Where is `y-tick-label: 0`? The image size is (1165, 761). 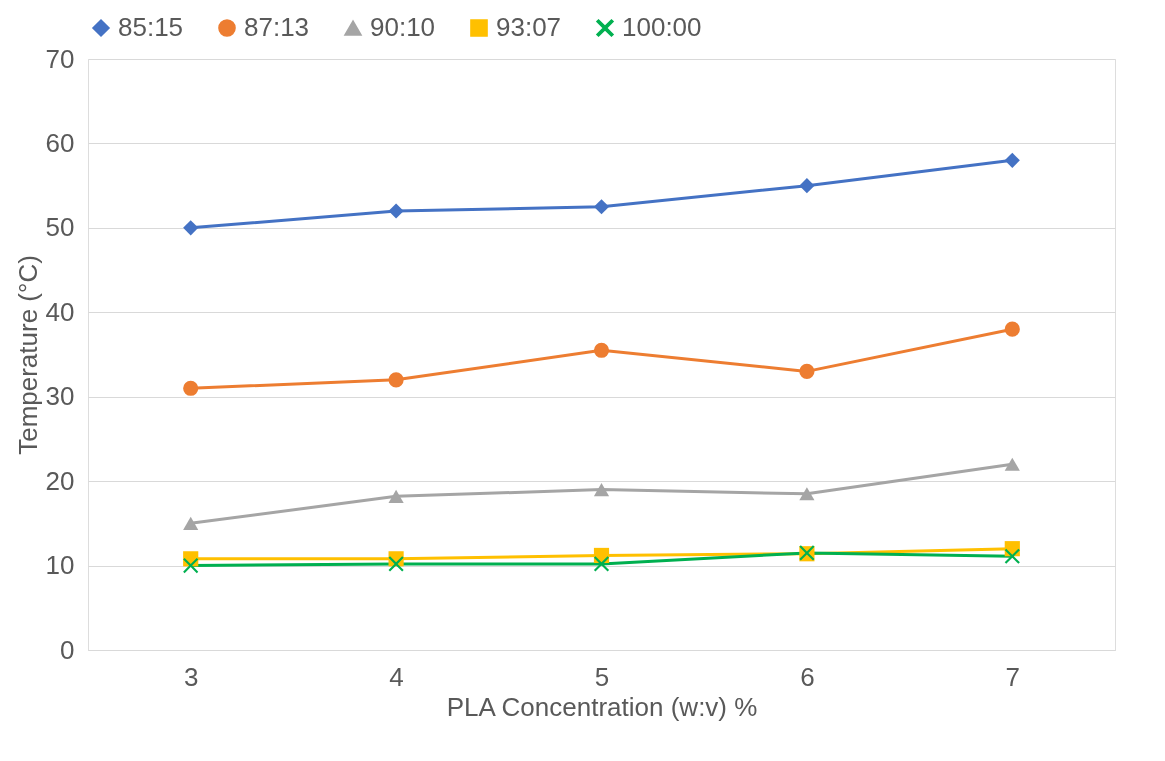
y-tick-label: 0 is located at coordinates (67, 649).